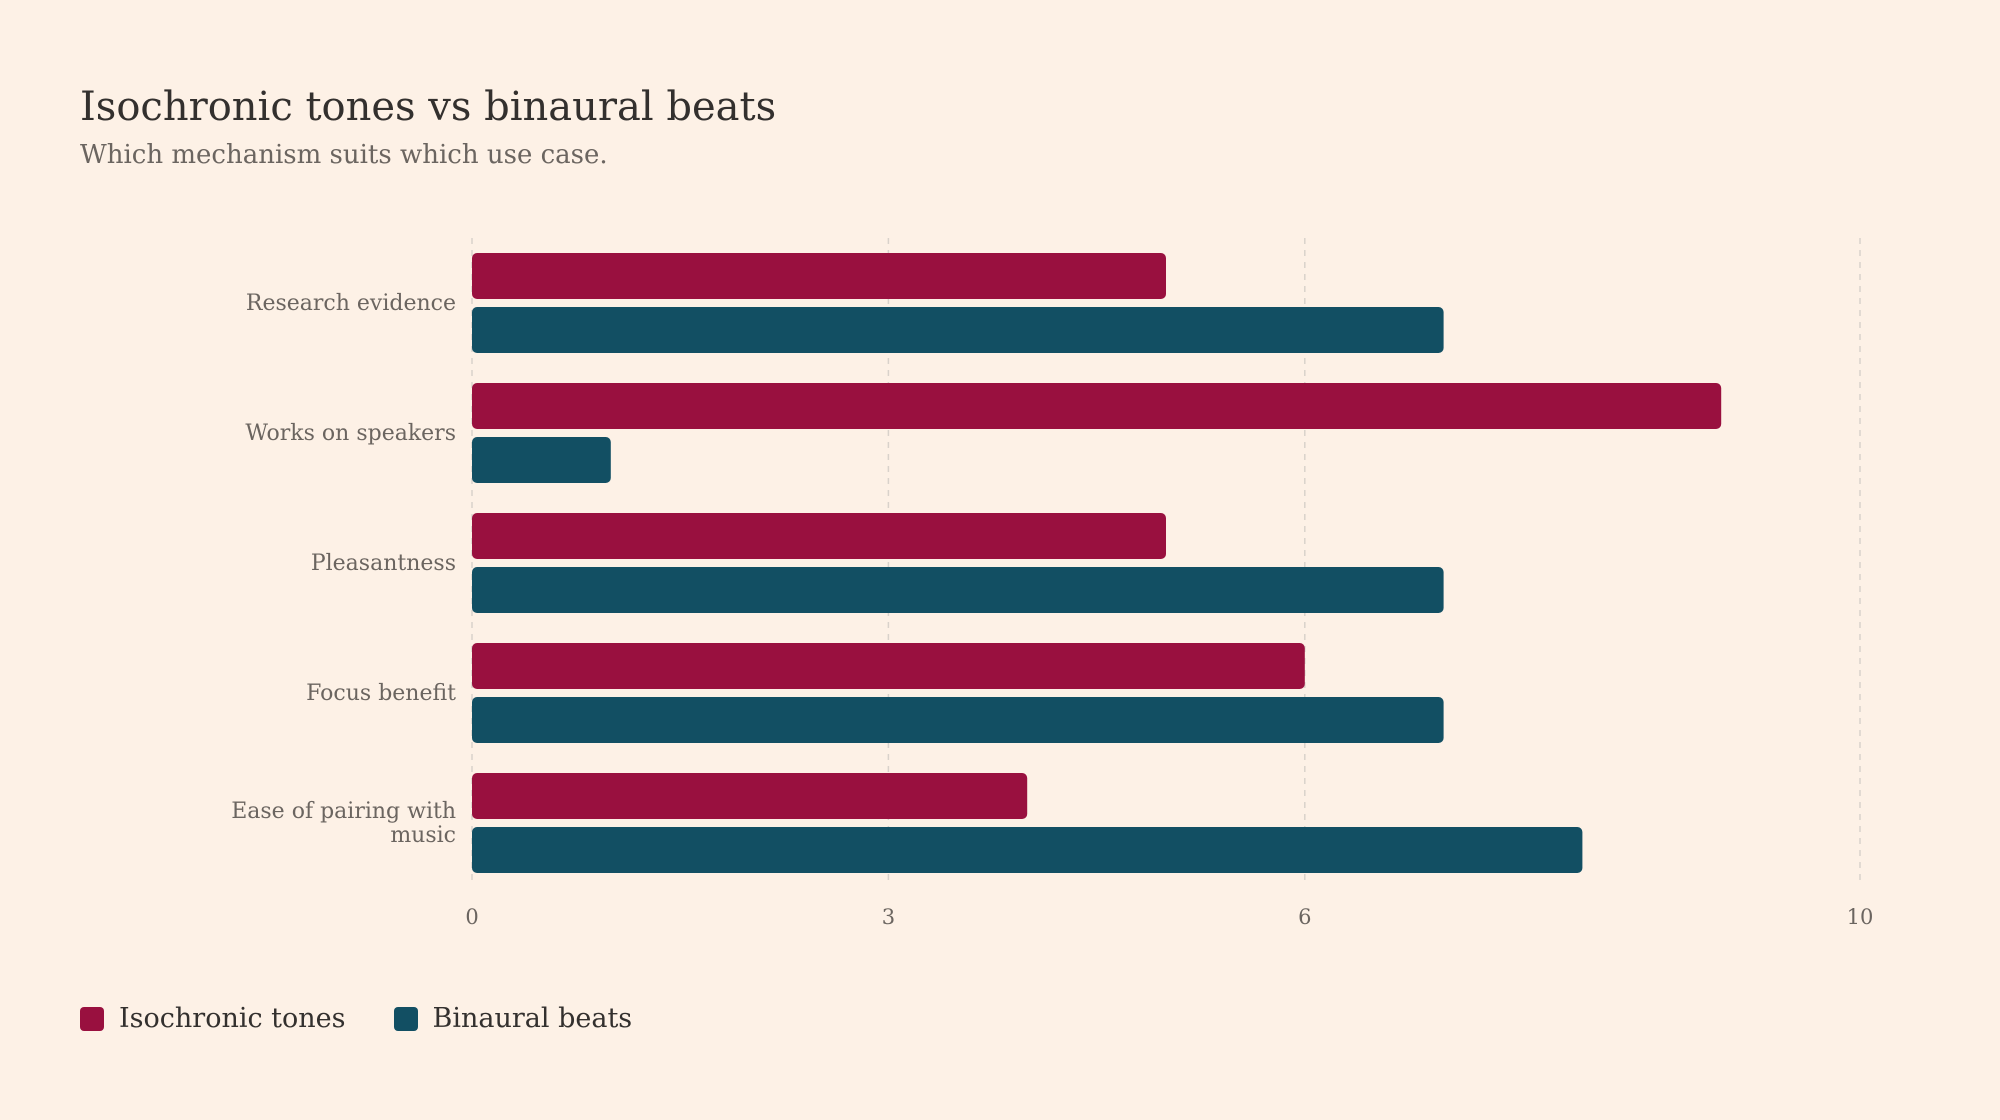 This screenshot has height=1120, width=2000. I want to click on legend-item-binaural: Binaural beats, so click(513, 1018).